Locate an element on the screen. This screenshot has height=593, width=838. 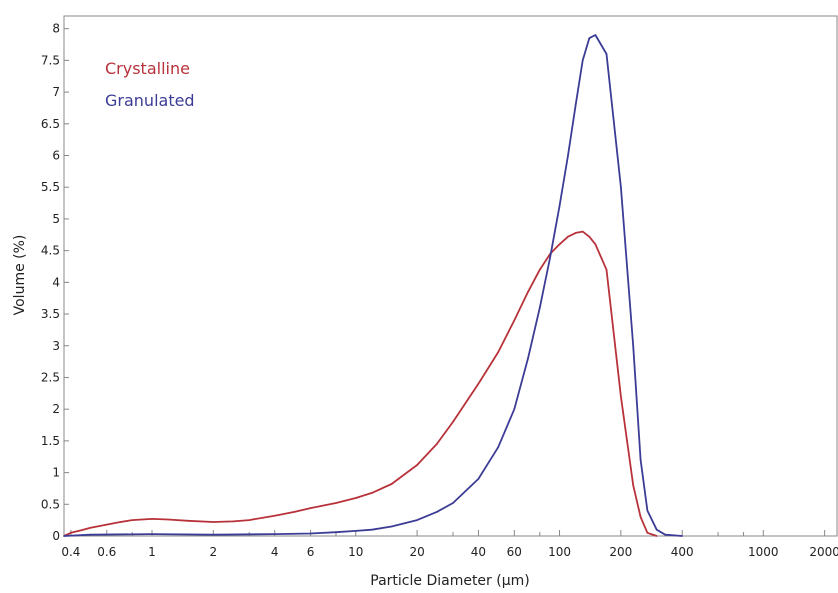
y-axis-title: Volume (%) is located at coordinates (20, 275).